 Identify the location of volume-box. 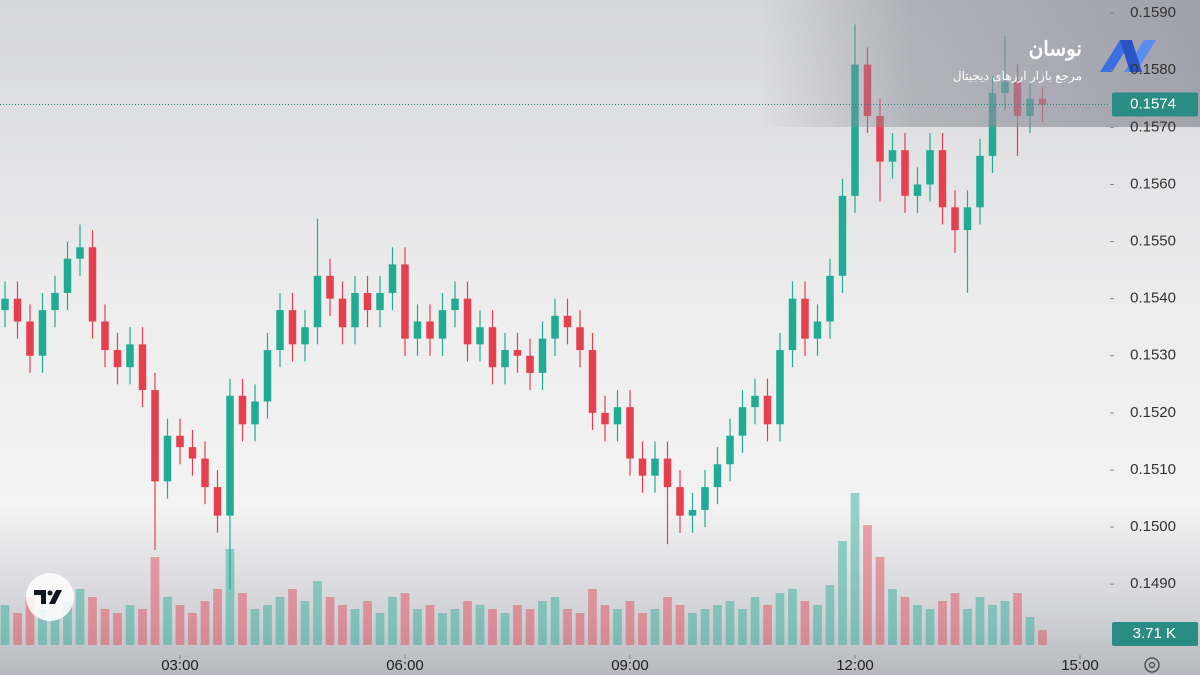
(1155, 634).